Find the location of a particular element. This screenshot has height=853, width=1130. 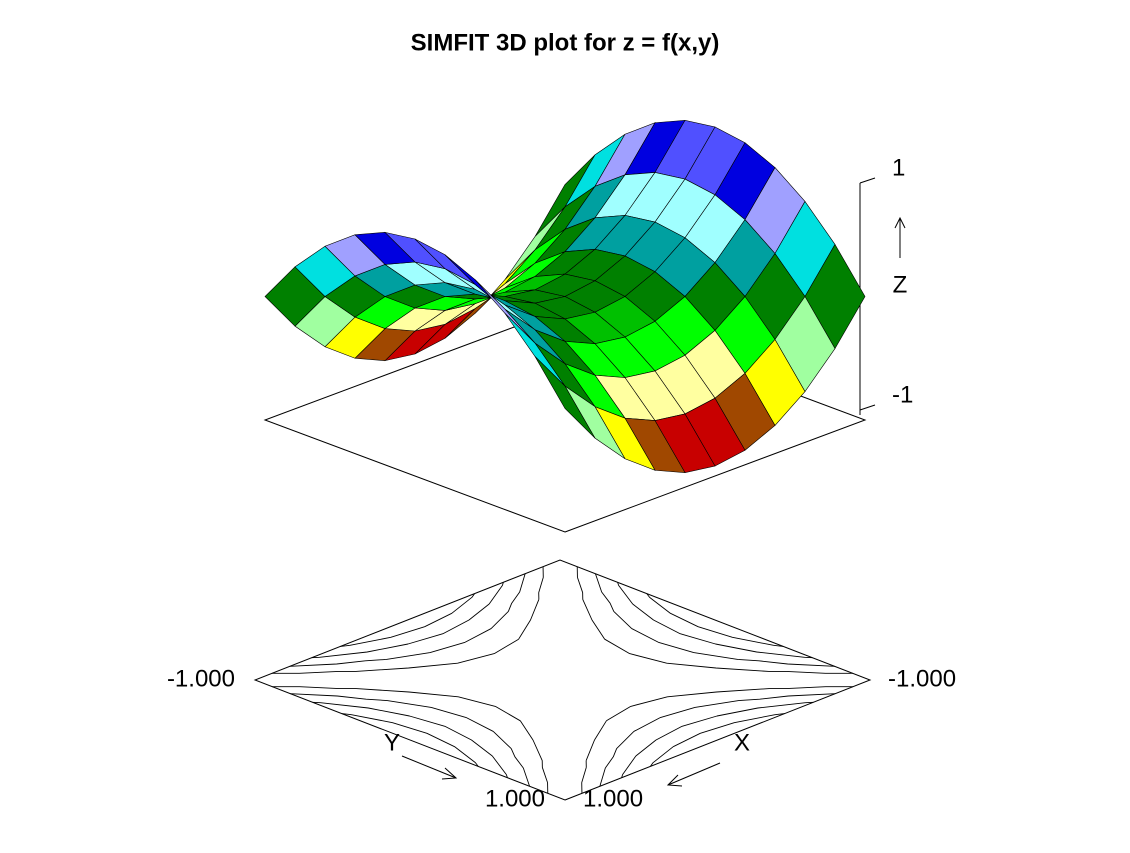

z-arrowhead is located at coordinates (900, 222).